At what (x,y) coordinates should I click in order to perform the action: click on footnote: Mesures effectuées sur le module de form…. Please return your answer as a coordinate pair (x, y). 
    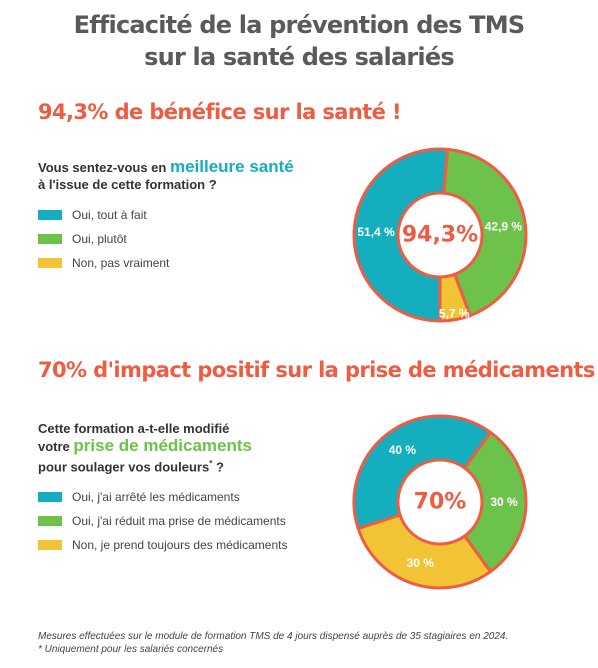
    Looking at the image, I should click on (273, 643).